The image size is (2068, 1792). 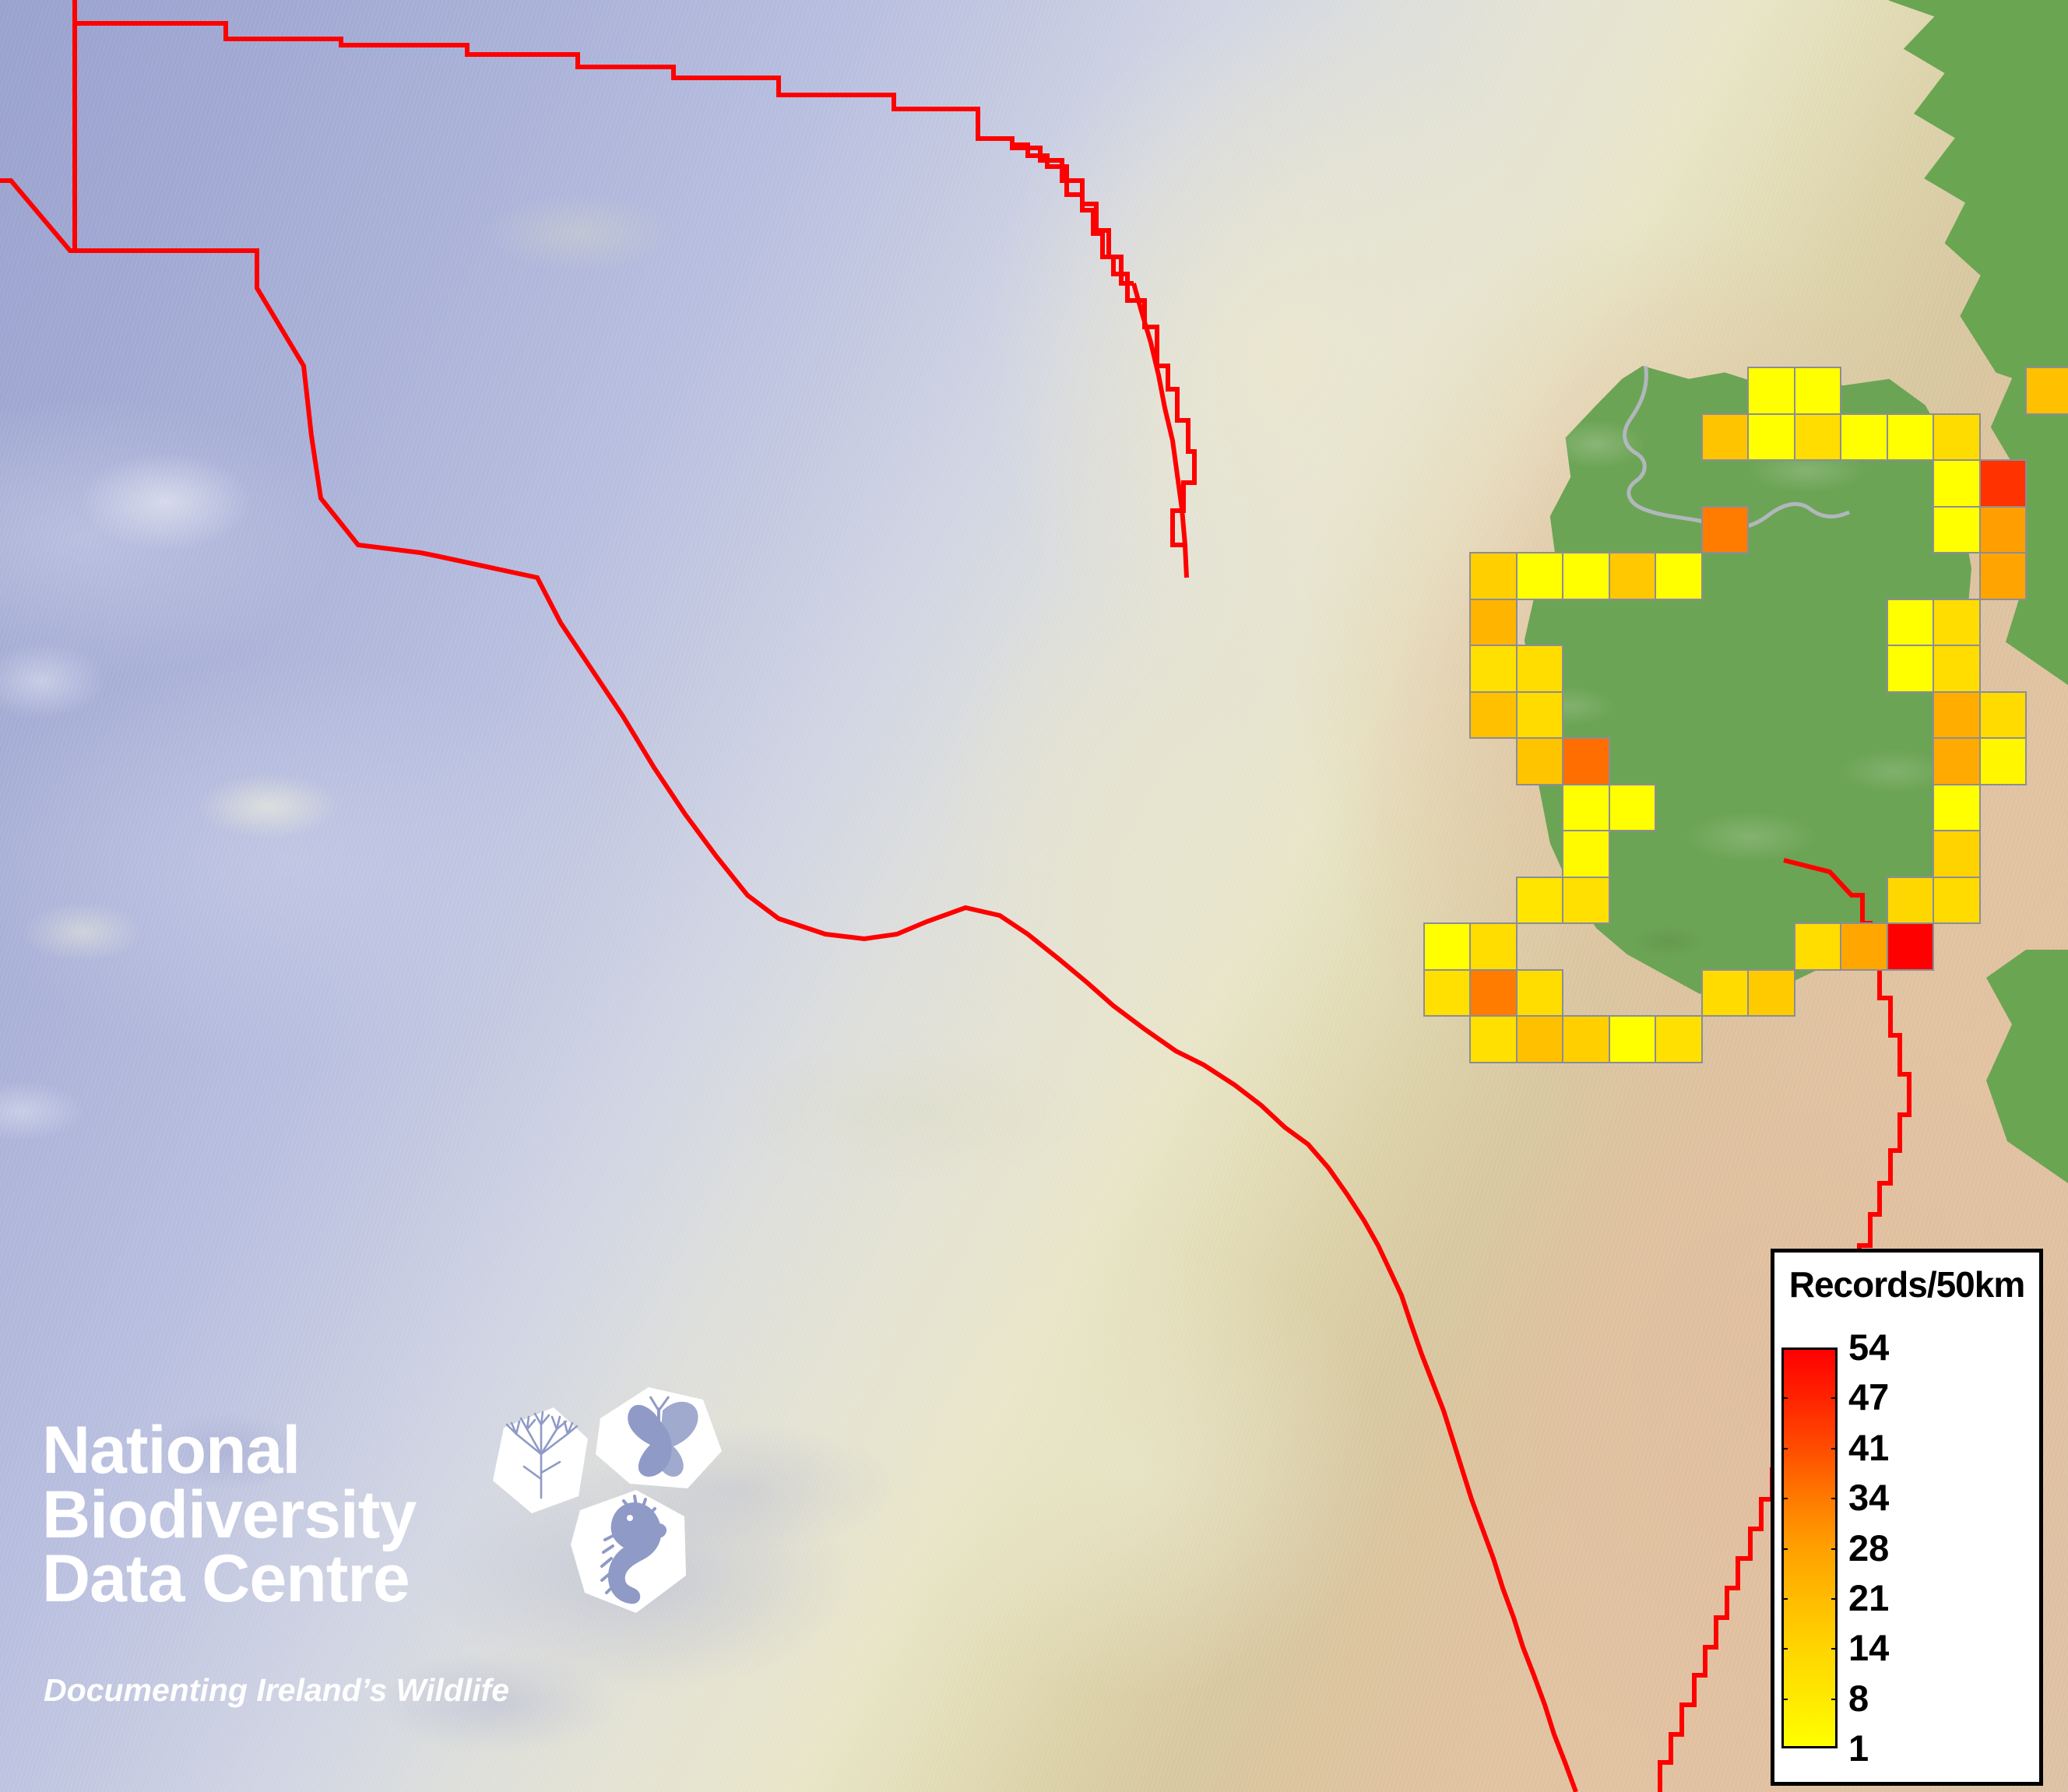 I want to click on map-legend: Records/50km 54 47 41 34 28 21 14 8 1, so click(x=1907, y=1517).